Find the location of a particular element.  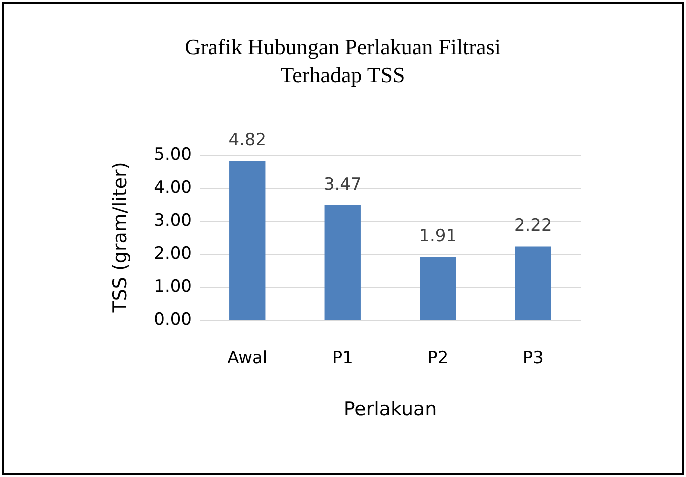

x-tick-label: Awal is located at coordinates (248, 358).